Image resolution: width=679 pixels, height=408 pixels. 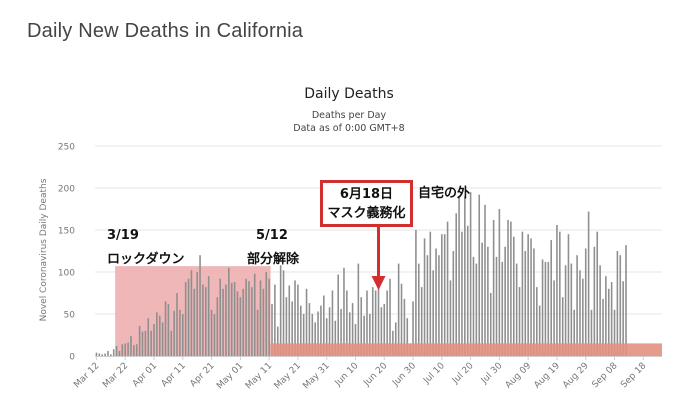 I want to click on x-tick-label: Sep 08, so click(x=604, y=375).